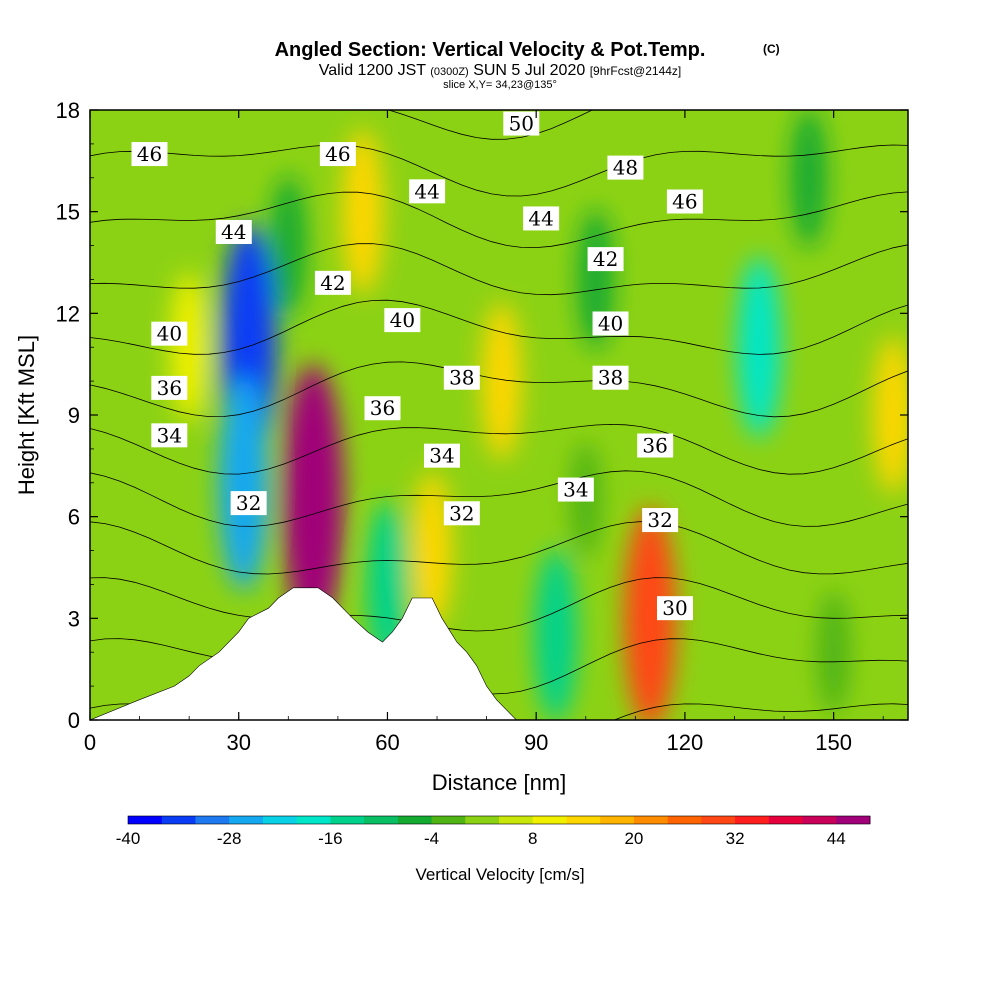 The image size is (1000, 1000). I want to click on y-tick-label: 9, so click(74, 415).